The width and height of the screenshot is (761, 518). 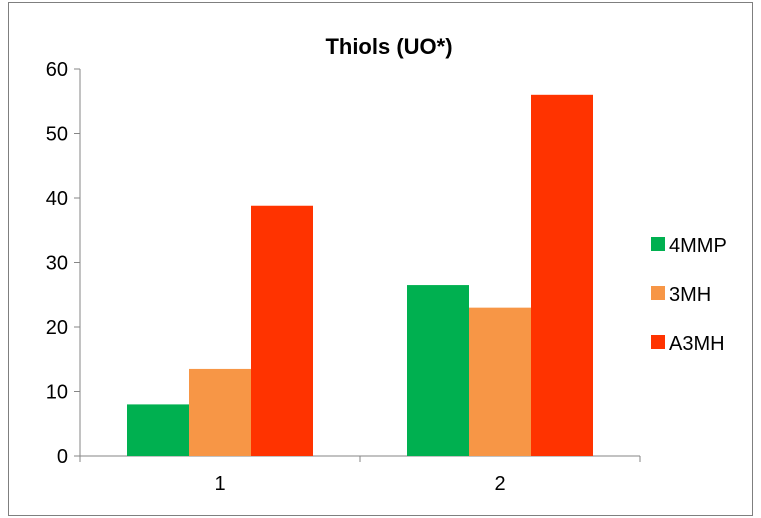 I want to click on chart-title: Thiols (UO*), so click(x=388, y=46).